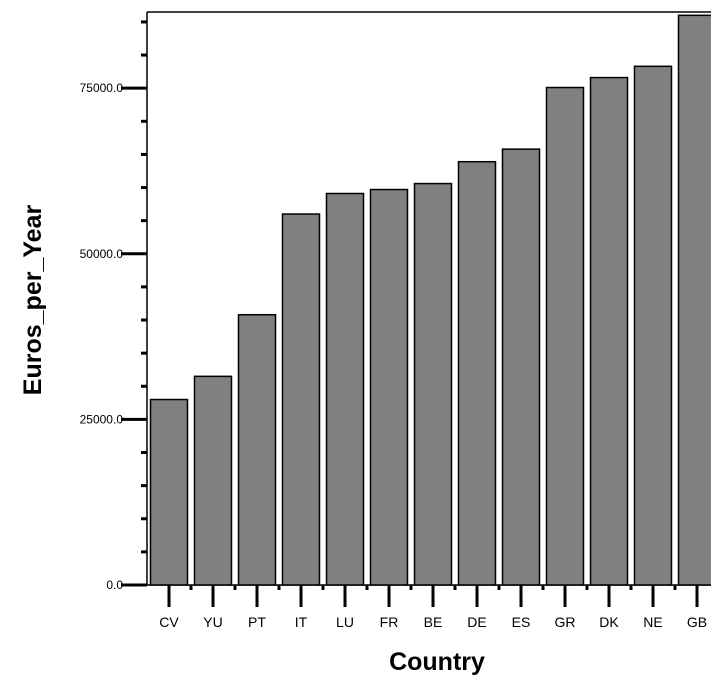  Describe the element at coordinates (102, 419) in the screenshot. I see `y-tick-label: 25000.0` at that location.